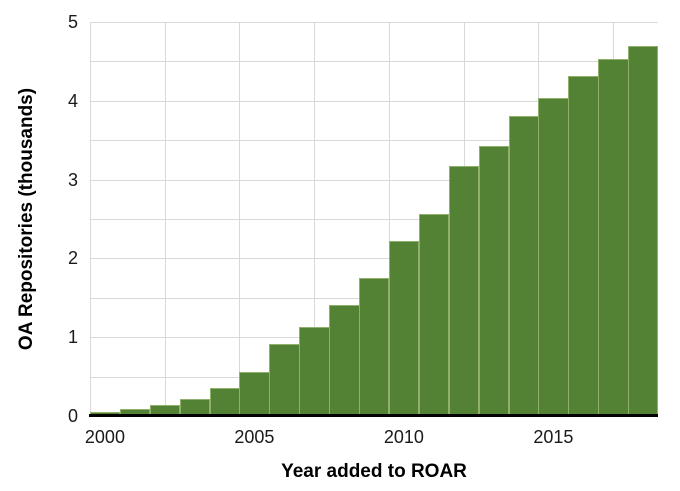 The image size is (680, 491). Describe the element at coordinates (72, 337) in the screenshot. I see `y-tick-label-1: 1` at that location.